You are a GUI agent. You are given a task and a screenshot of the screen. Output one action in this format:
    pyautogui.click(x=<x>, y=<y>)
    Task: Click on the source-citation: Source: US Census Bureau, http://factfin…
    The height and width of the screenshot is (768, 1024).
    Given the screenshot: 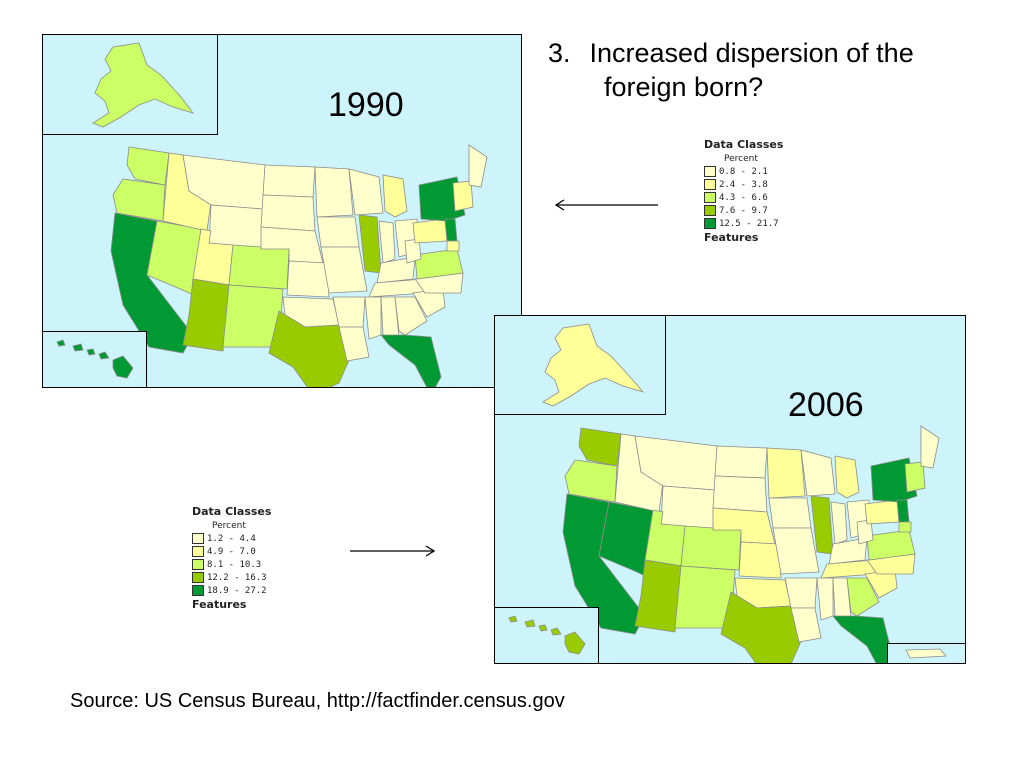 What is the action you would take?
    pyautogui.click(x=317, y=701)
    